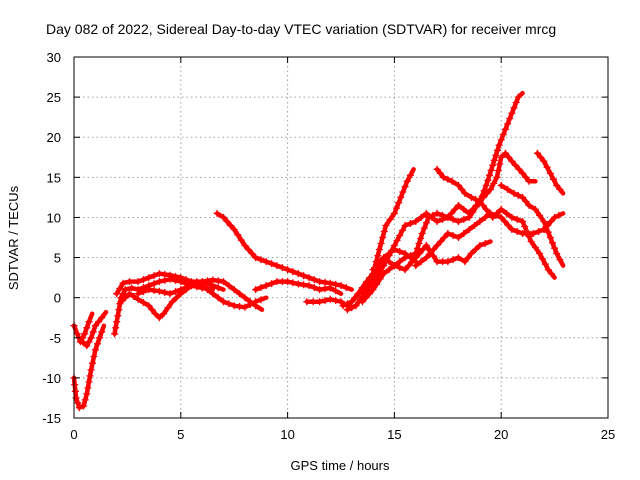  I want to click on x-tick-label: 5, so click(180, 434).